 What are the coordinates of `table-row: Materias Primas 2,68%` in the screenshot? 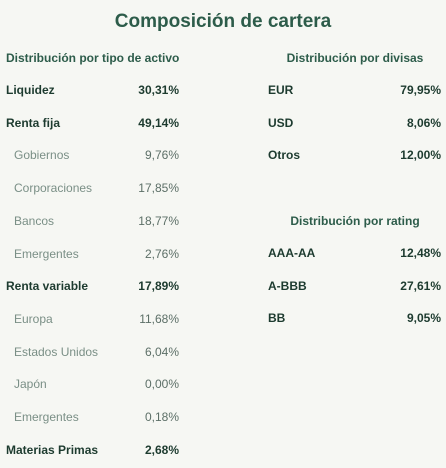 It's located at (92, 450).